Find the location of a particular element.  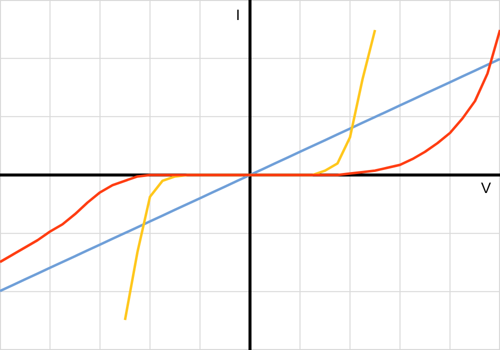

x-axis-title: V is located at coordinates (486, 188).